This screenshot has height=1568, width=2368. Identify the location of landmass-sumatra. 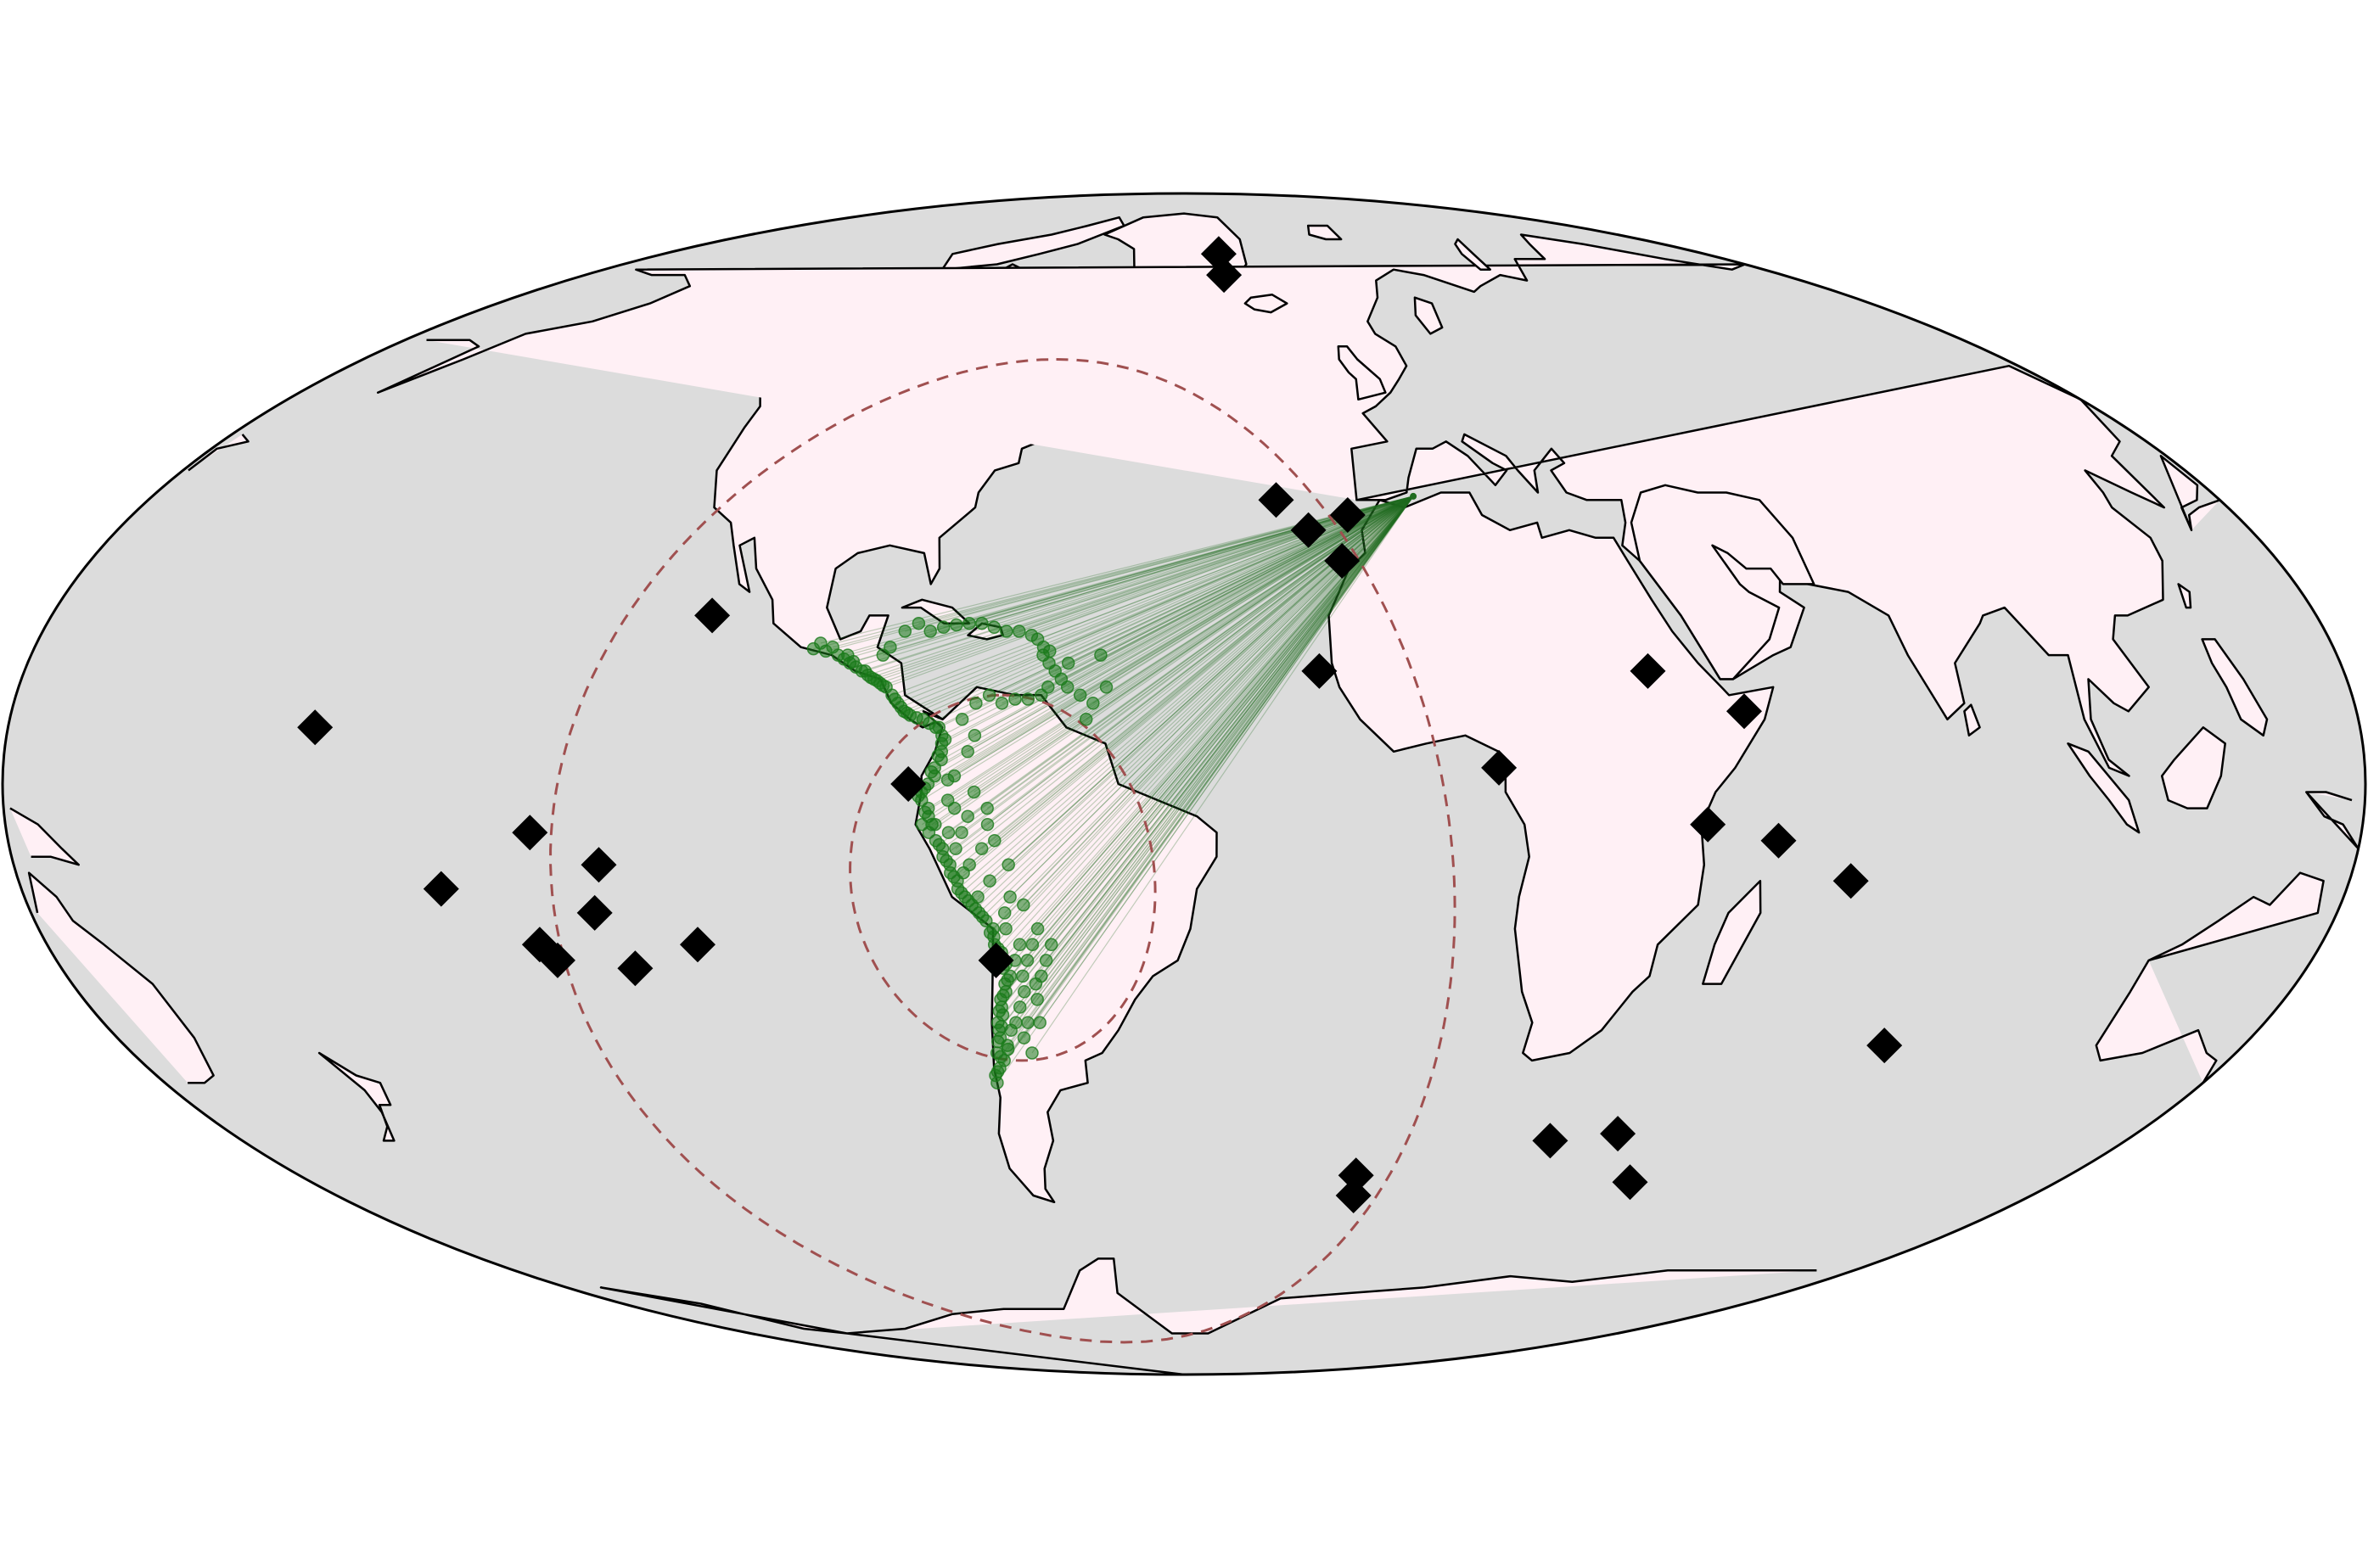
(2104, 788).